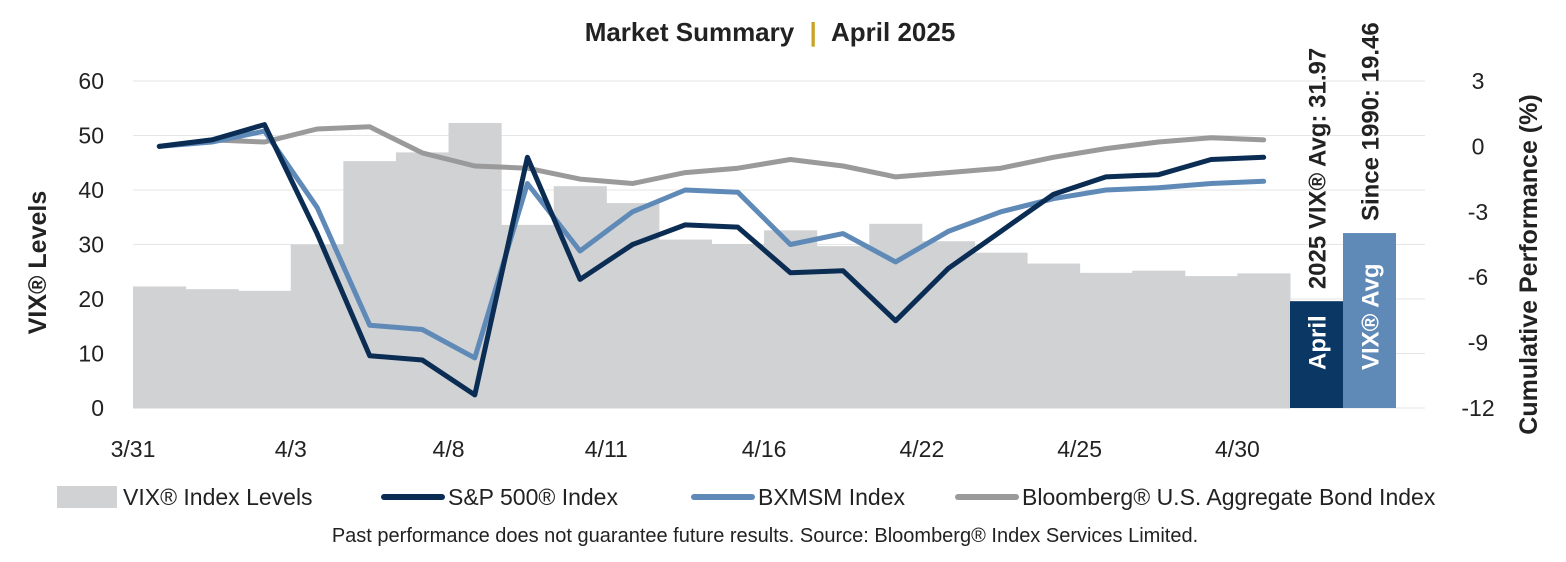  I want to click on legend-label-vix: VIX® Index Levels, so click(218, 497).